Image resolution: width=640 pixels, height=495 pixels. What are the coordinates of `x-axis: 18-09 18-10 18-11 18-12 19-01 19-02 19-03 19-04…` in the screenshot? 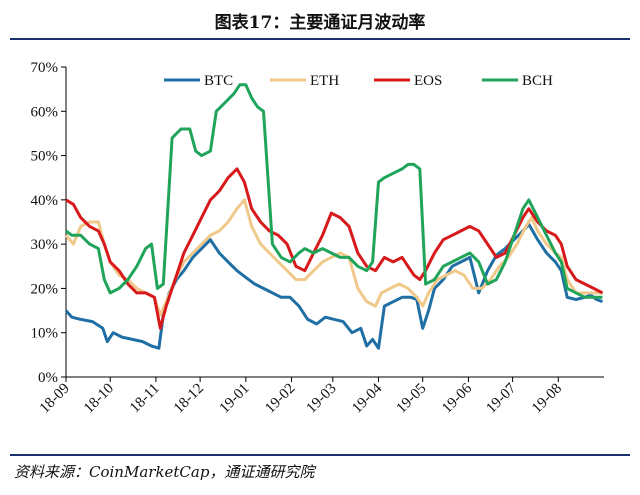 It's located at (320, 396).